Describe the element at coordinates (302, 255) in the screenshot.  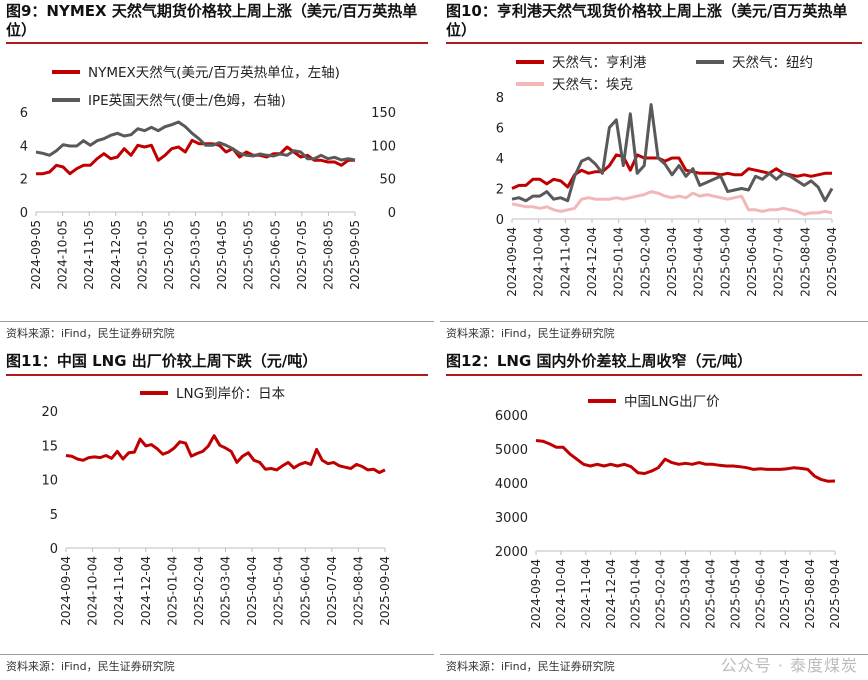
I see `x-tick-label: 2025-07-05` at that location.